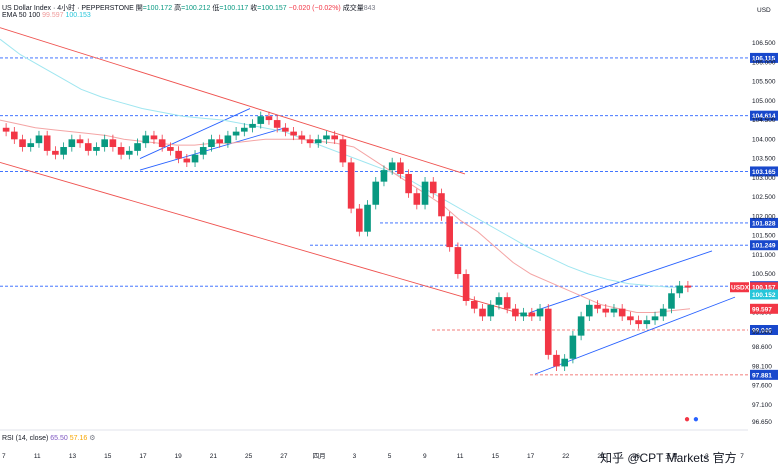 Image resolution: width=779 pixels, height=466 pixels. I want to click on price-tick-label: 104.000, so click(764, 139).